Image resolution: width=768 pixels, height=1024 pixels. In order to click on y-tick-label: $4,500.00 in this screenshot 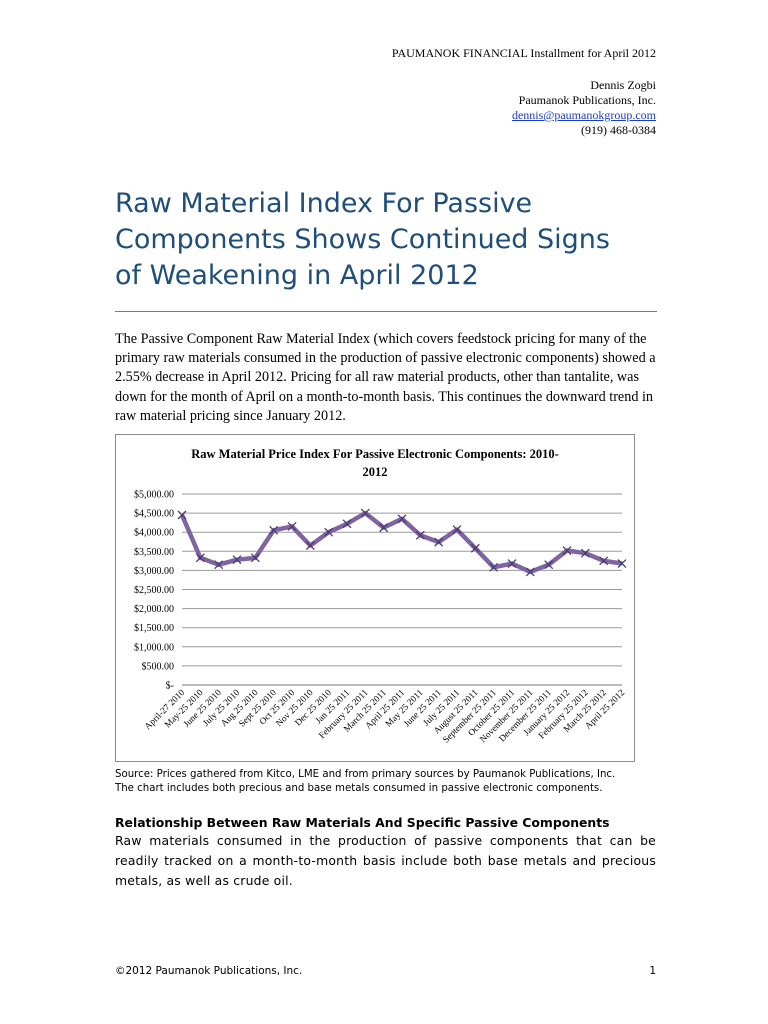, I will do `click(154, 514)`.